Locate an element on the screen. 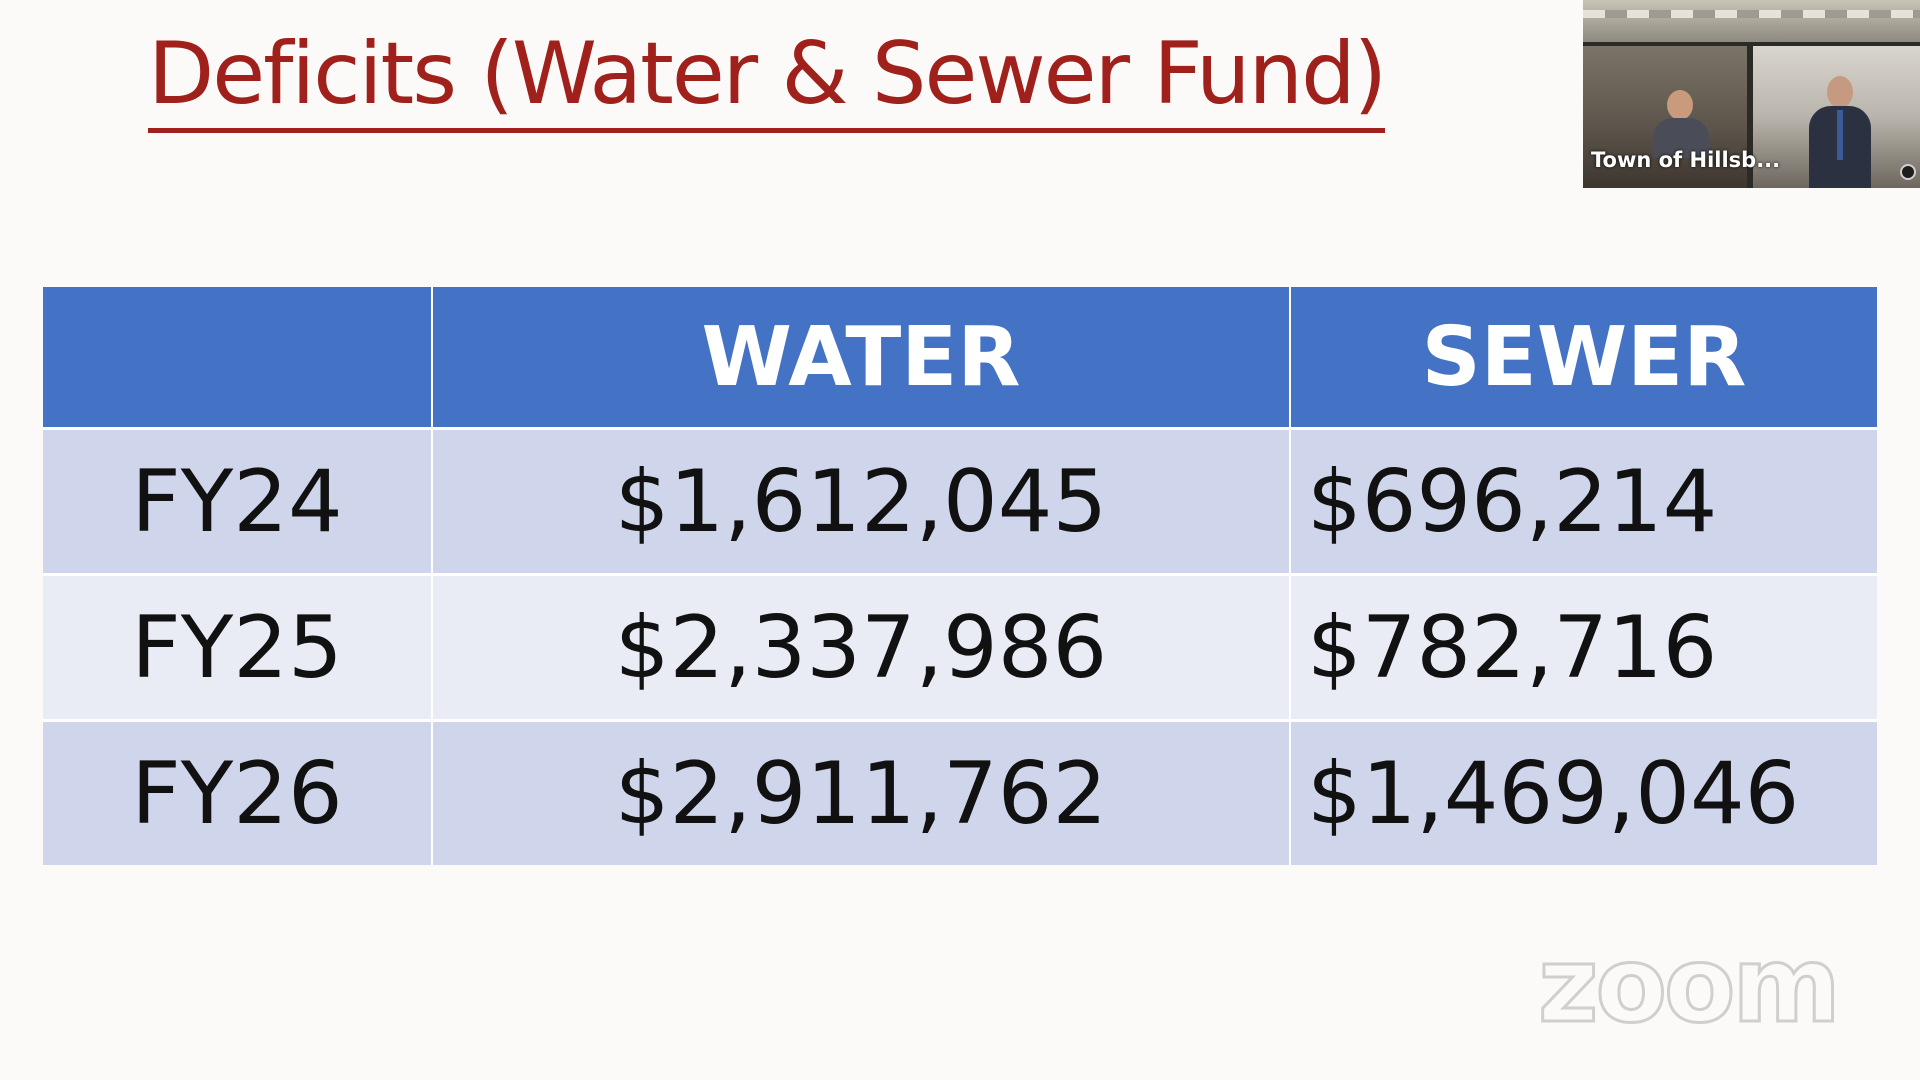 This screenshot has width=1920, height=1080. table-row: FY24 $1,612,045 $696,214 is located at coordinates (960, 501).